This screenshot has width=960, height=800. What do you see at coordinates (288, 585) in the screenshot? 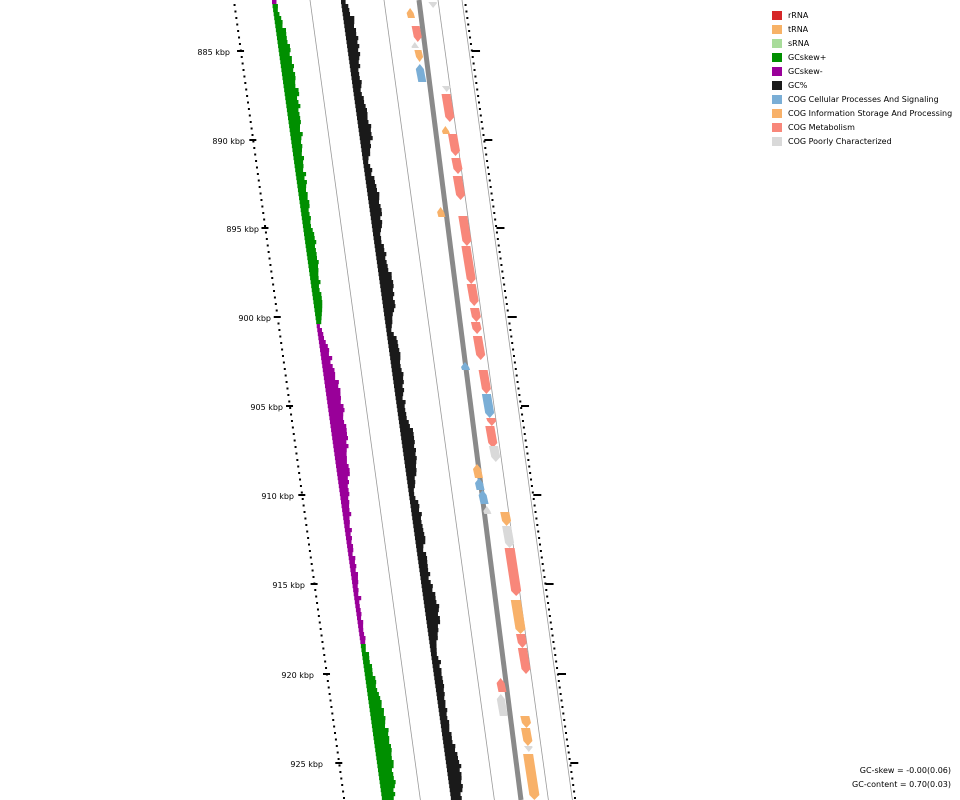
I see `tick-label-915: 915 kbp` at bounding box center [288, 585].